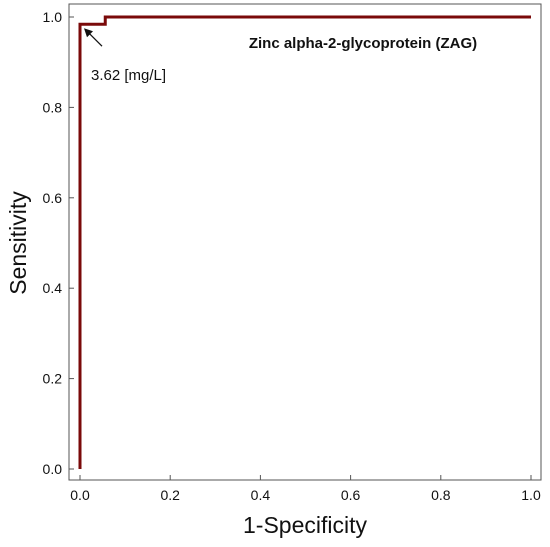 The width and height of the screenshot is (550, 547). What do you see at coordinates (305, 489) in the screenshot?
I see `x-axis: 0.0 0.2 0.4 0.6 0.8 1.0` at bounding box center [305, 489].